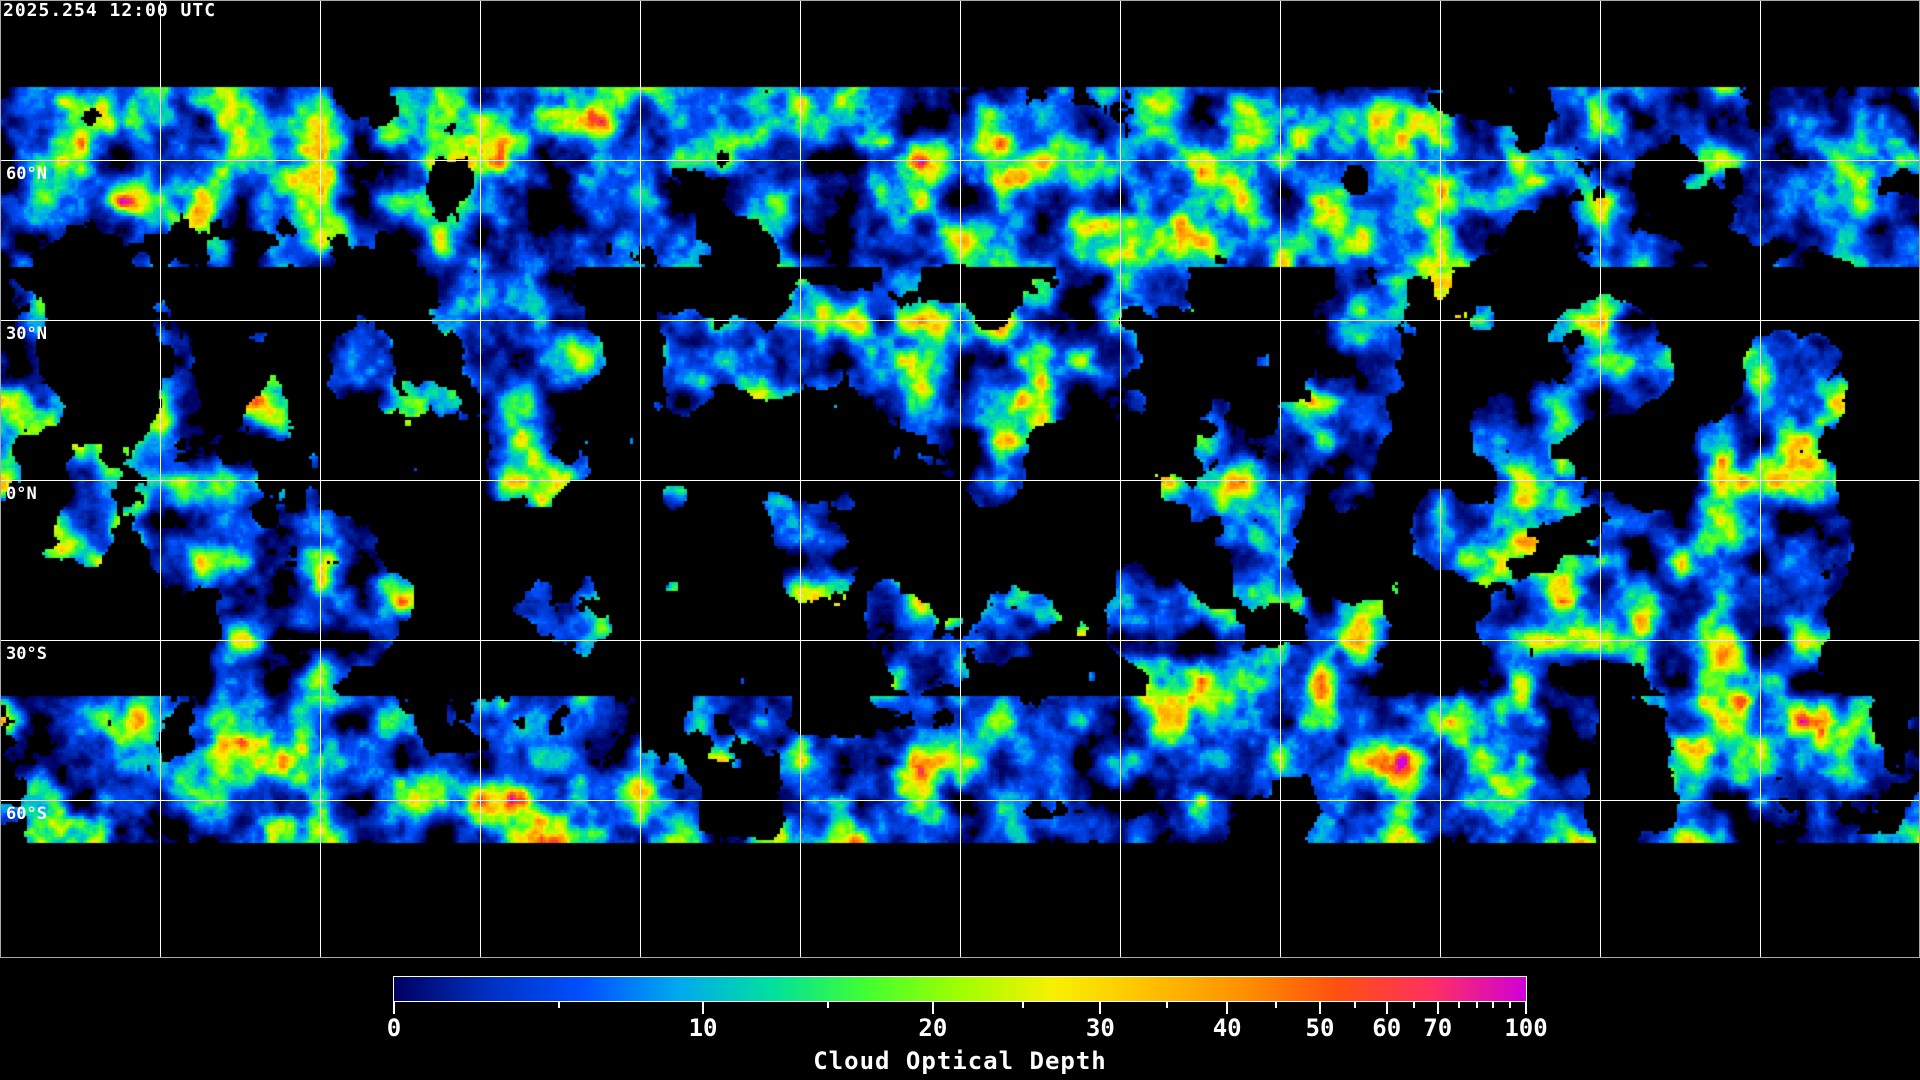 The image size is (1920, 1080). I want to click on colorbar-tick-label: 100, so click(1526, 1028).